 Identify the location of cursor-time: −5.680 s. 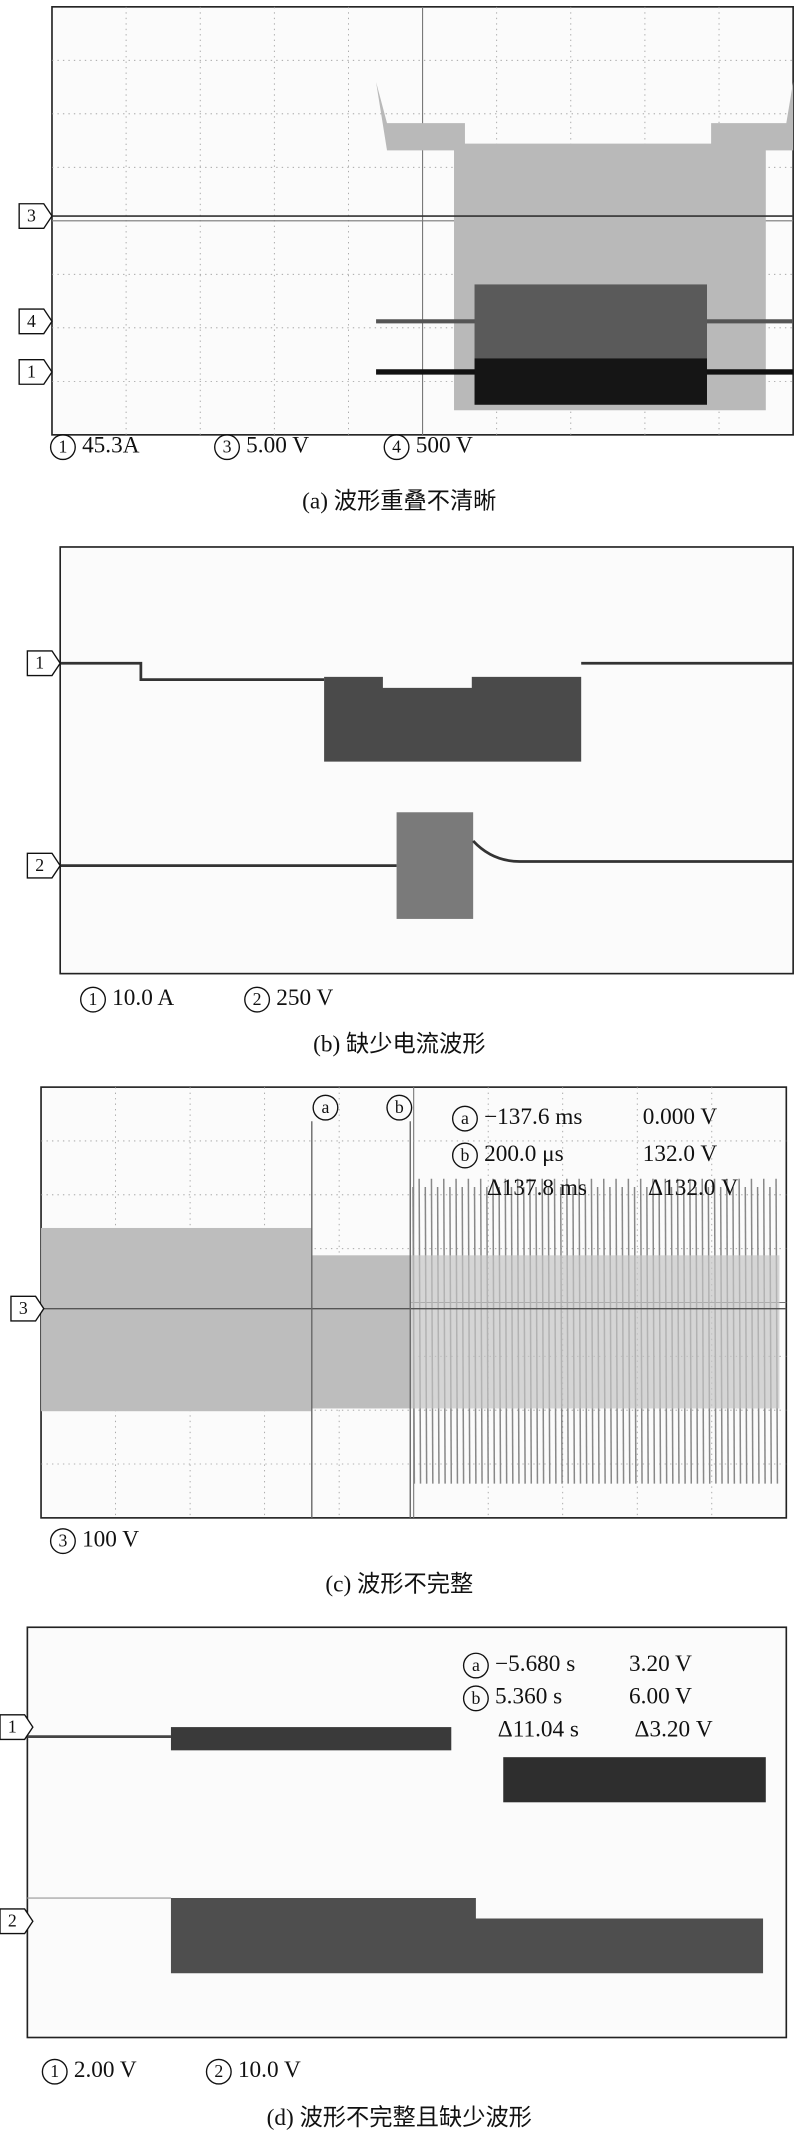
(535, 1664).